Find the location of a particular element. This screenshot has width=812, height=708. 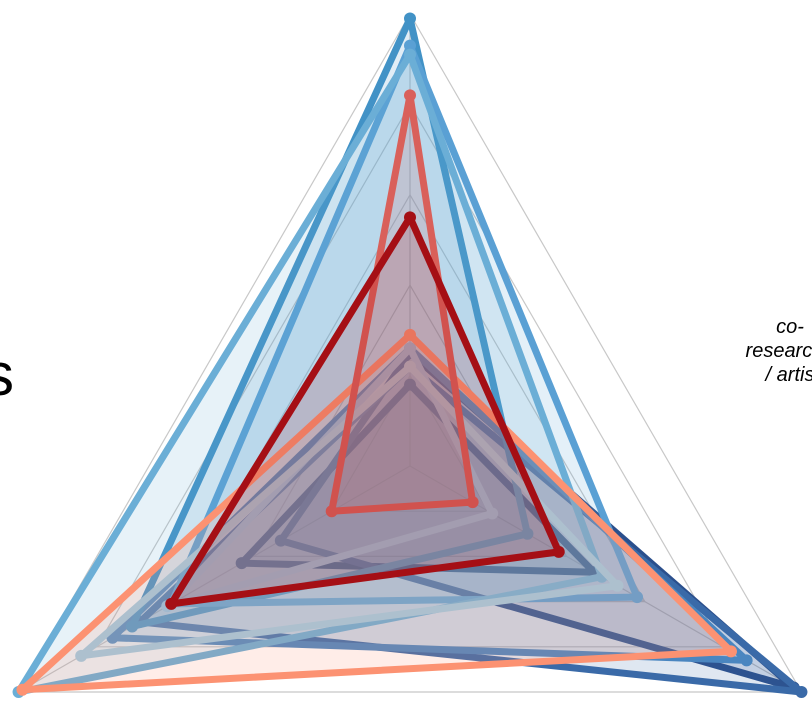

axis-label-line: / artis is located at coordinates (788, 375).